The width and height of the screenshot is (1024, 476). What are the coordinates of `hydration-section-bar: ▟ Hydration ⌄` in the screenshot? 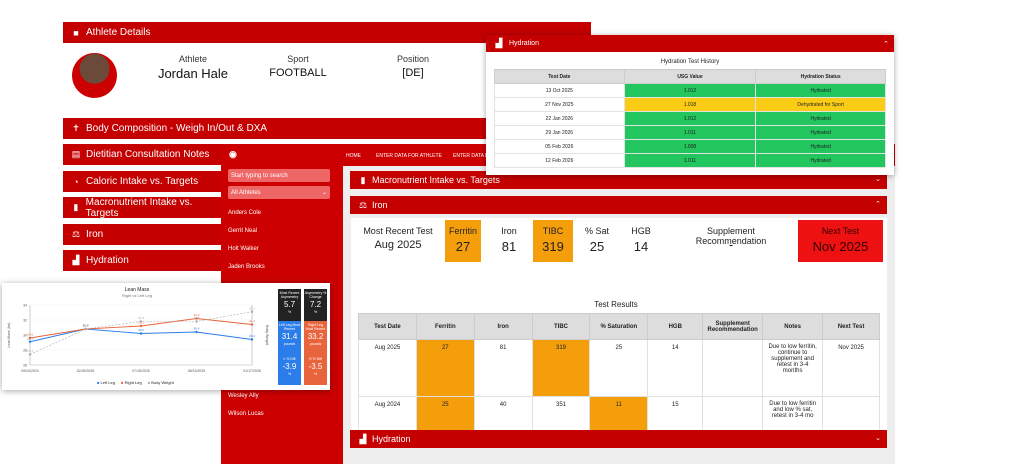 It's located at (618, 439).